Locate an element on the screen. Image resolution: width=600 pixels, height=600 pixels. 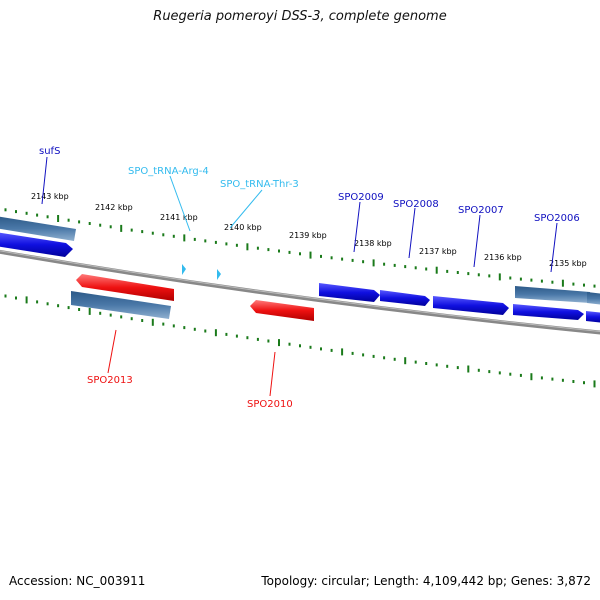
label-spo2013: SPO2013 is located at coordinates (110, 380).